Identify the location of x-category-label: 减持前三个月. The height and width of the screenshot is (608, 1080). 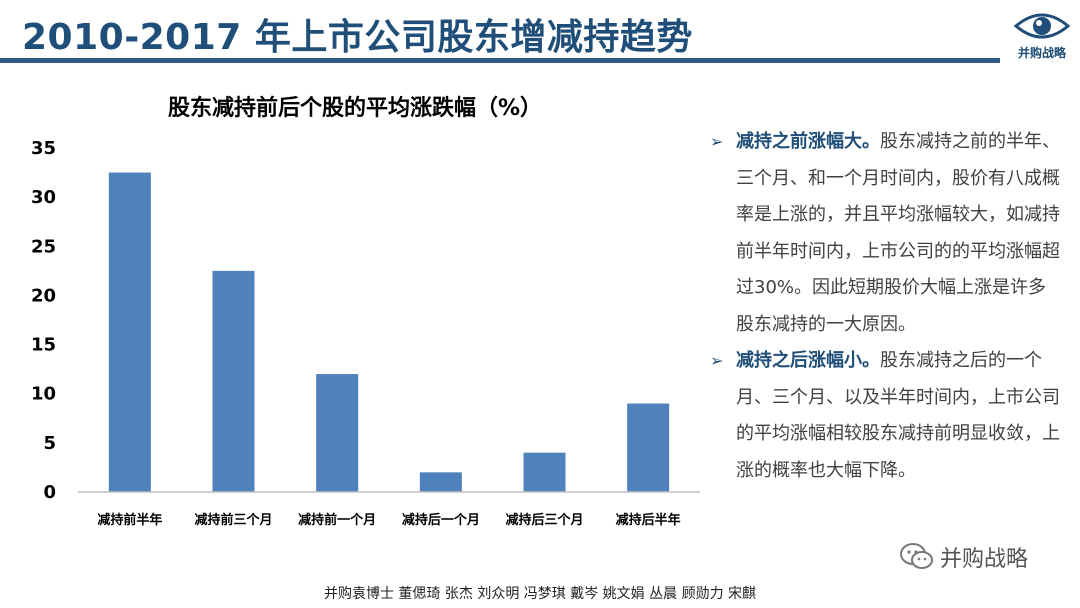
(233, 520).